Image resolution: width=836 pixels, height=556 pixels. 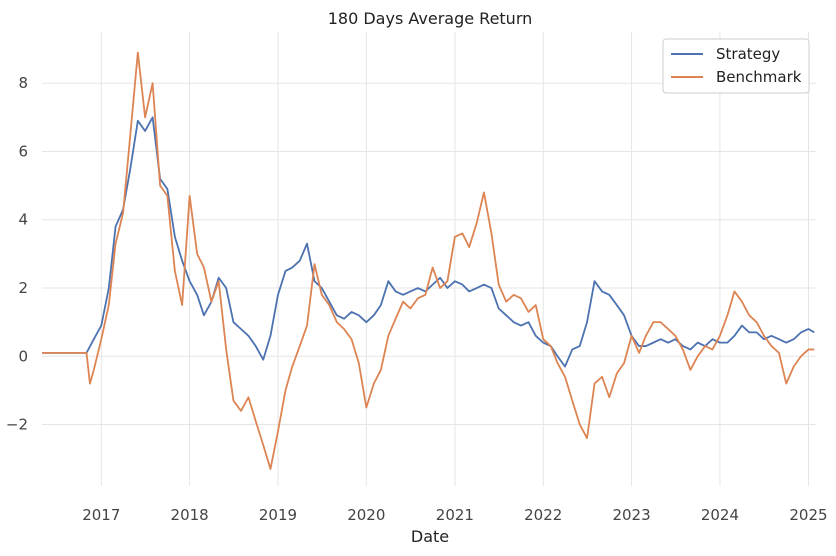 What do you see at coordinates (17, 425) in the screenshot?
I see `y-tick-label: −2` at bounding box center [17, 425].